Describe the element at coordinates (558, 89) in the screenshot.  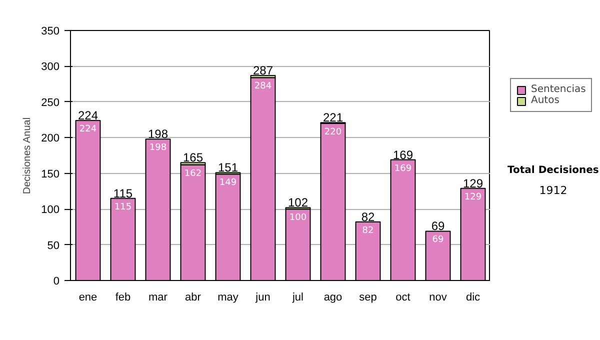
I see `legend-label: Sentencias` at that location.